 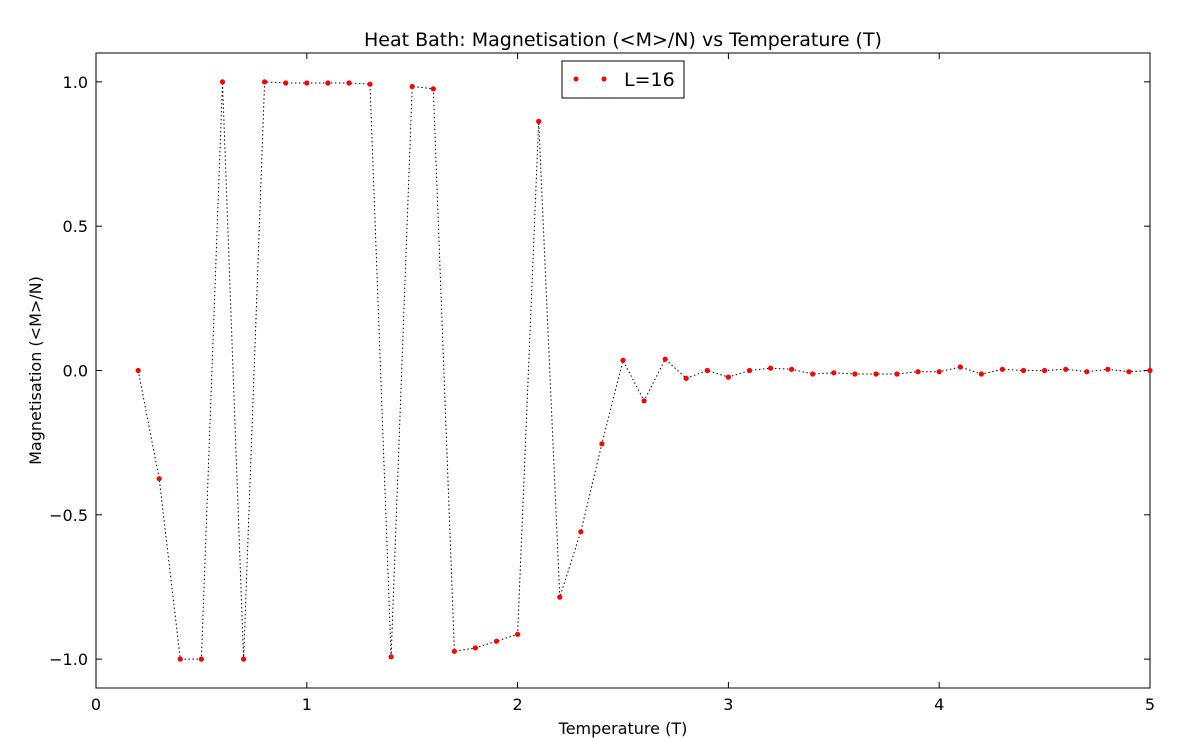 I want to click on x-tick-label: 5, so click(x=1150, y=704).